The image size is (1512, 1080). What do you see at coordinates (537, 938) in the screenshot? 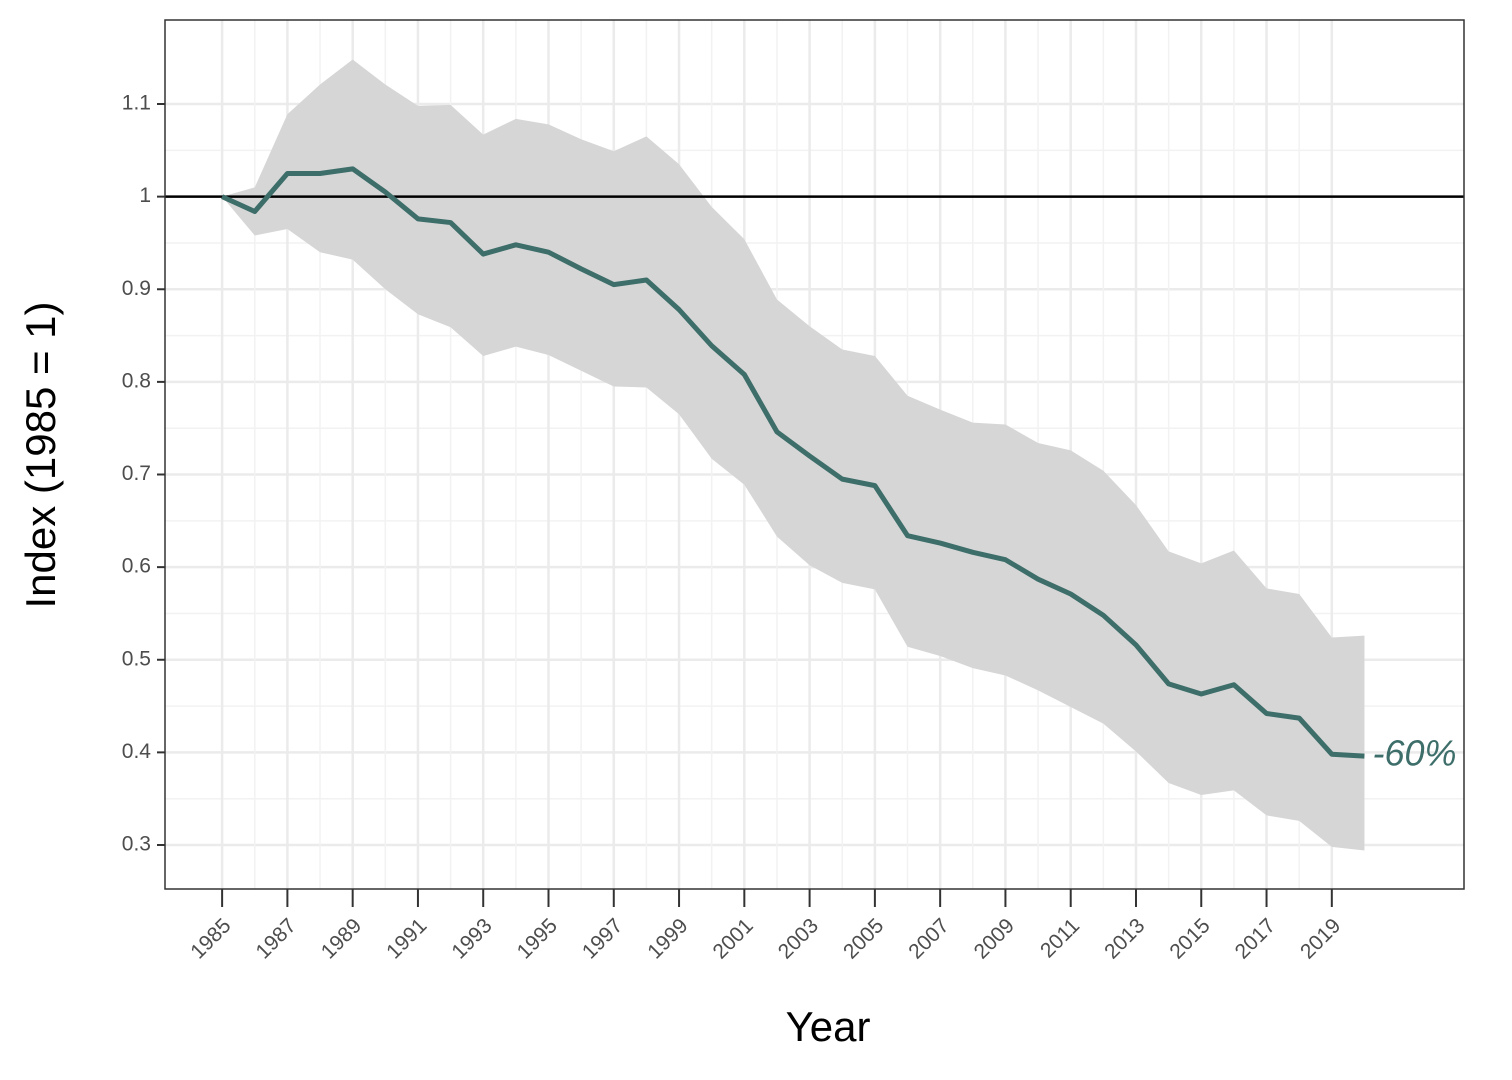
I see `x-tick-label: 1995` at bounding box center [537, 938].